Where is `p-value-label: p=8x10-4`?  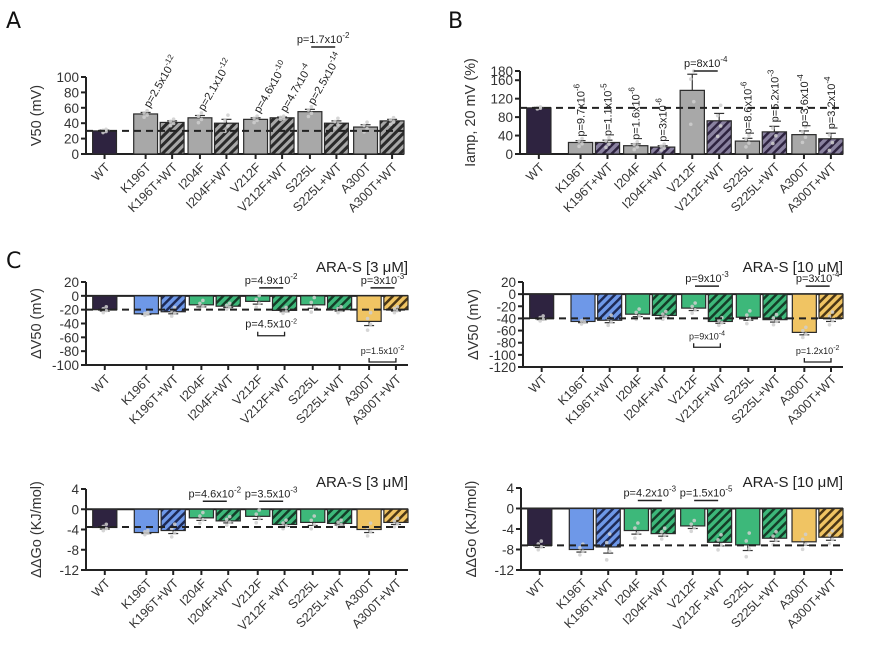 p-value-label: p=8x10-4 is located at coordinates (706, 62).